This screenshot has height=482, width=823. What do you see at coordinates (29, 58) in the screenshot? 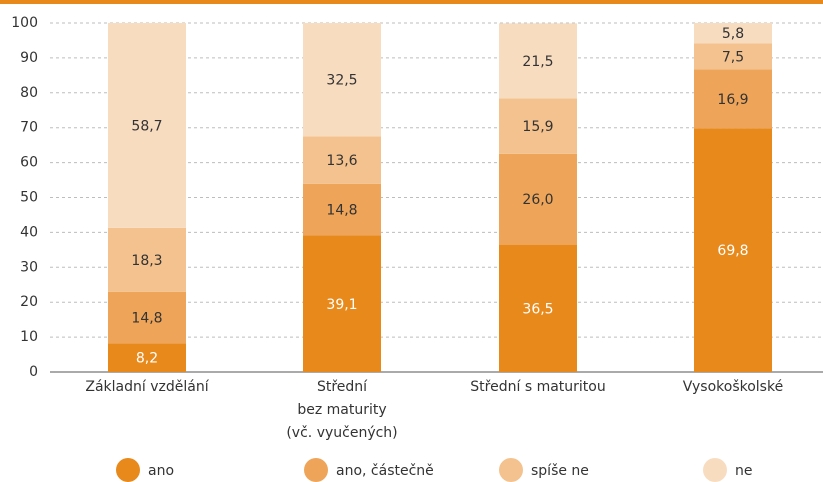
I see `y-tick-label: 90` at bounding box center [29, 58].